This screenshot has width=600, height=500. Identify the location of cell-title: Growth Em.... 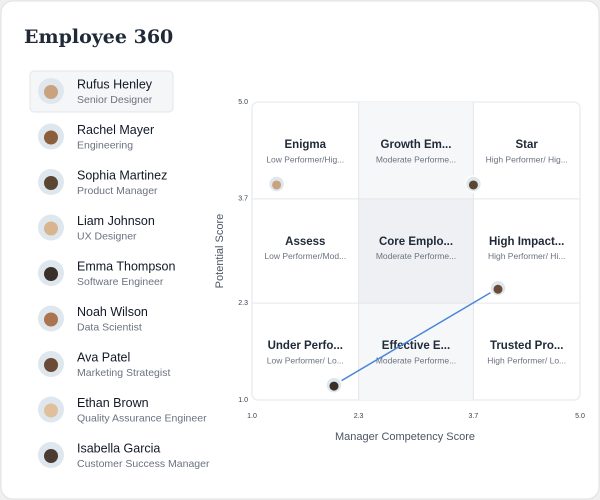
(416, 145).